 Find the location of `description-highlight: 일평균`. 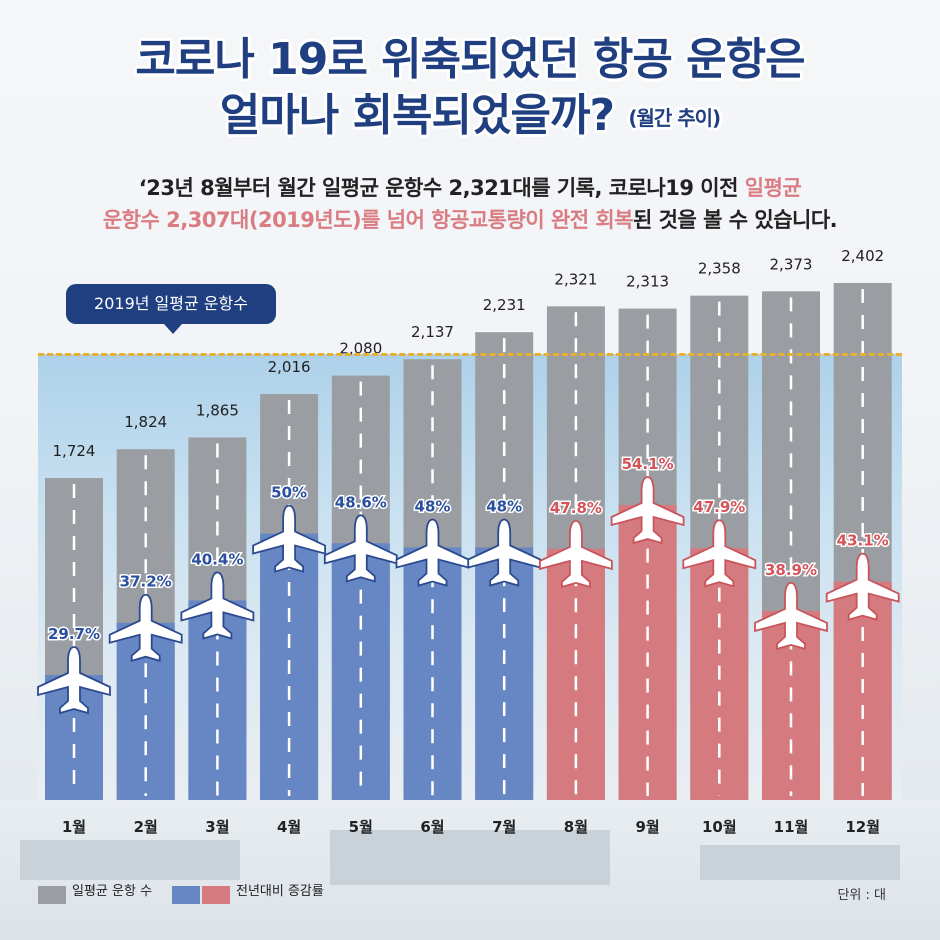

description-highlight: 일평균 is located at coordinates (773, 188).